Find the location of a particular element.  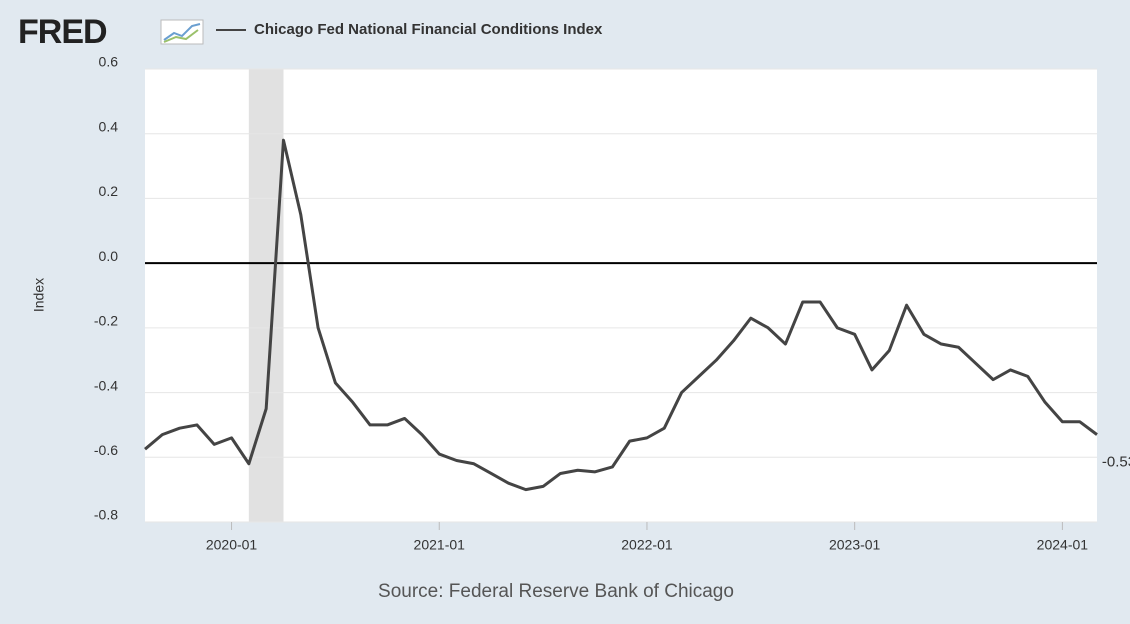

y-tick-label: 0.2 is located at coordinates (109, 191).